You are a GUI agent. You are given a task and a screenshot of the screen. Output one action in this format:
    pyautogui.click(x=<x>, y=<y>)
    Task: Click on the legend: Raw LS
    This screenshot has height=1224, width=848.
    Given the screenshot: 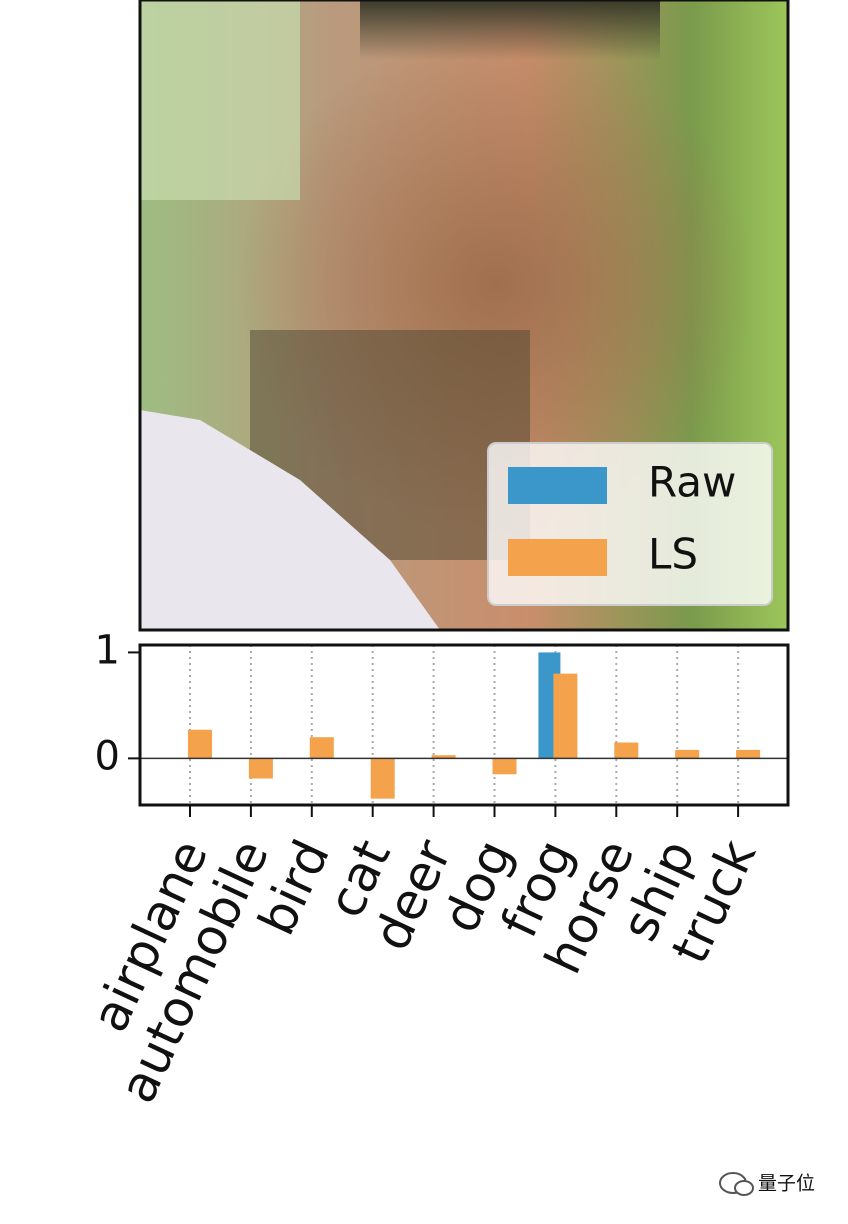 What is the action you would take?
    pyautogui.click(x=630, y=524)
    